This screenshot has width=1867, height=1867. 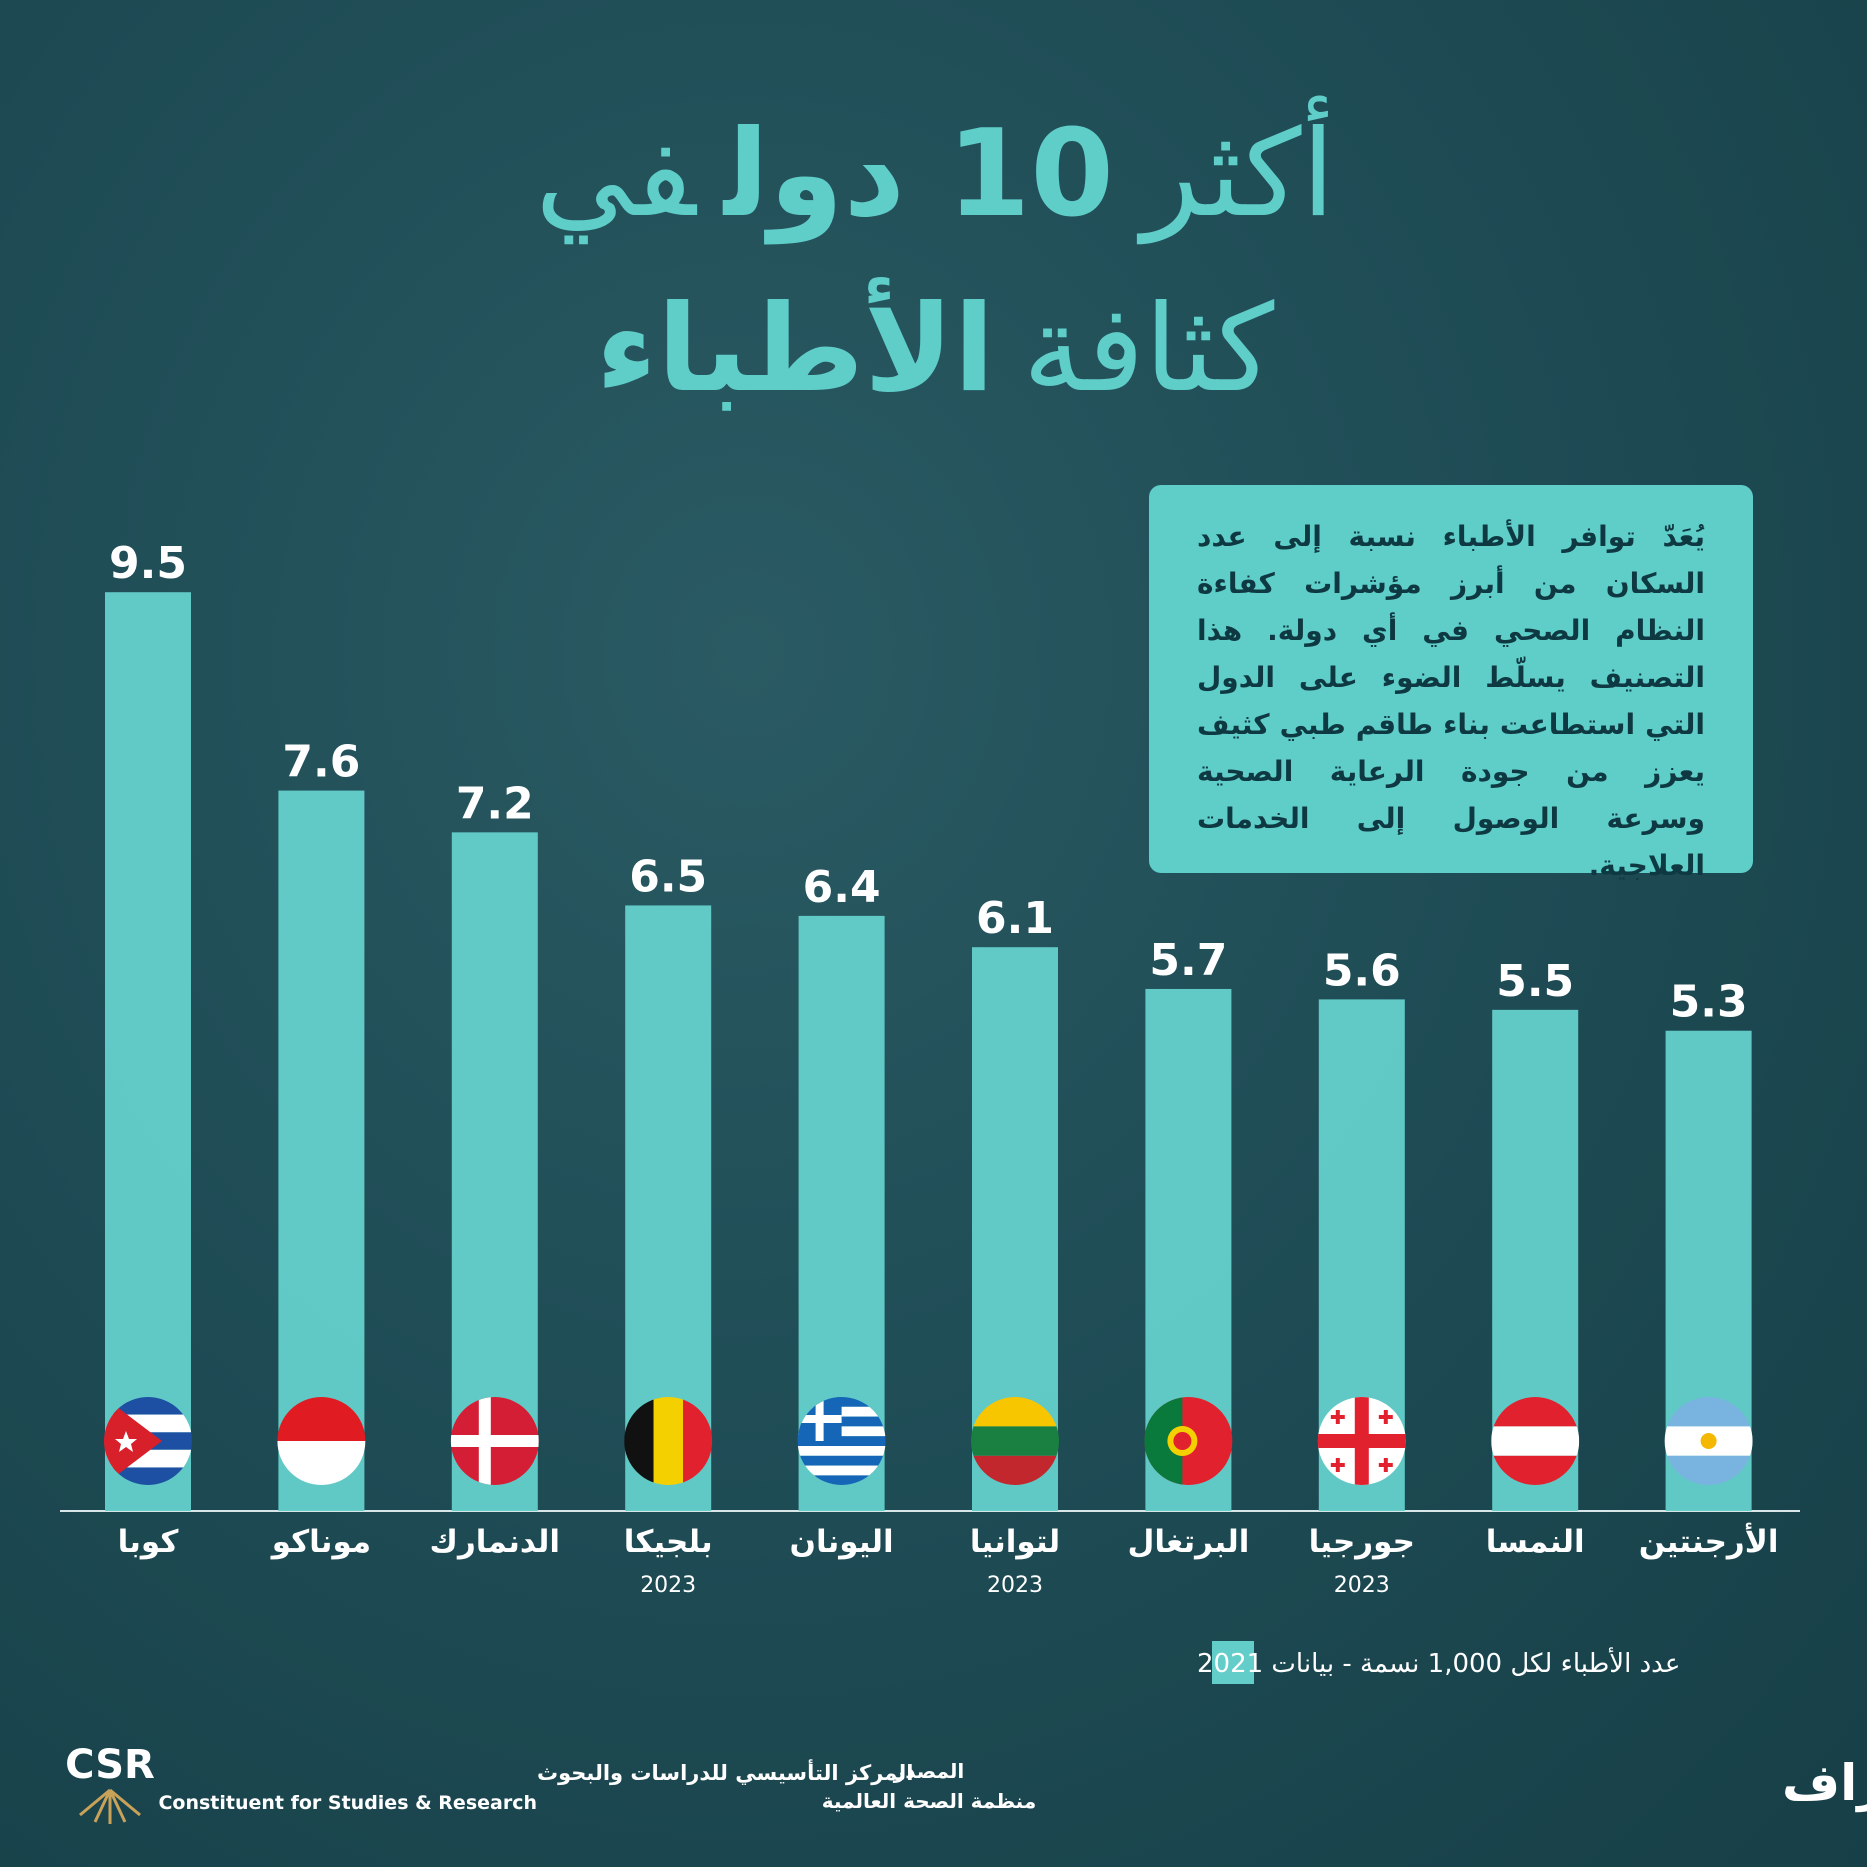 What do you see at coordinates (149, 1542) in the screenshot?
I see `x-tick-label: كوبا` at bounding box center [149, 1542].